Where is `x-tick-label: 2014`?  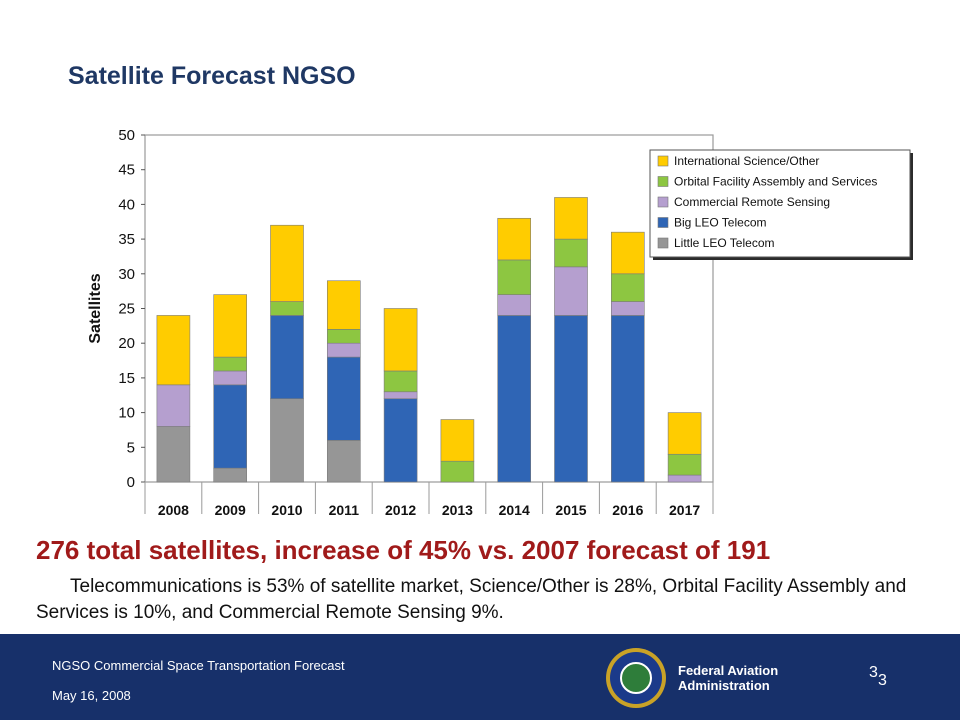 x-tick-label: 2014 is located at coordinates (514, 510).